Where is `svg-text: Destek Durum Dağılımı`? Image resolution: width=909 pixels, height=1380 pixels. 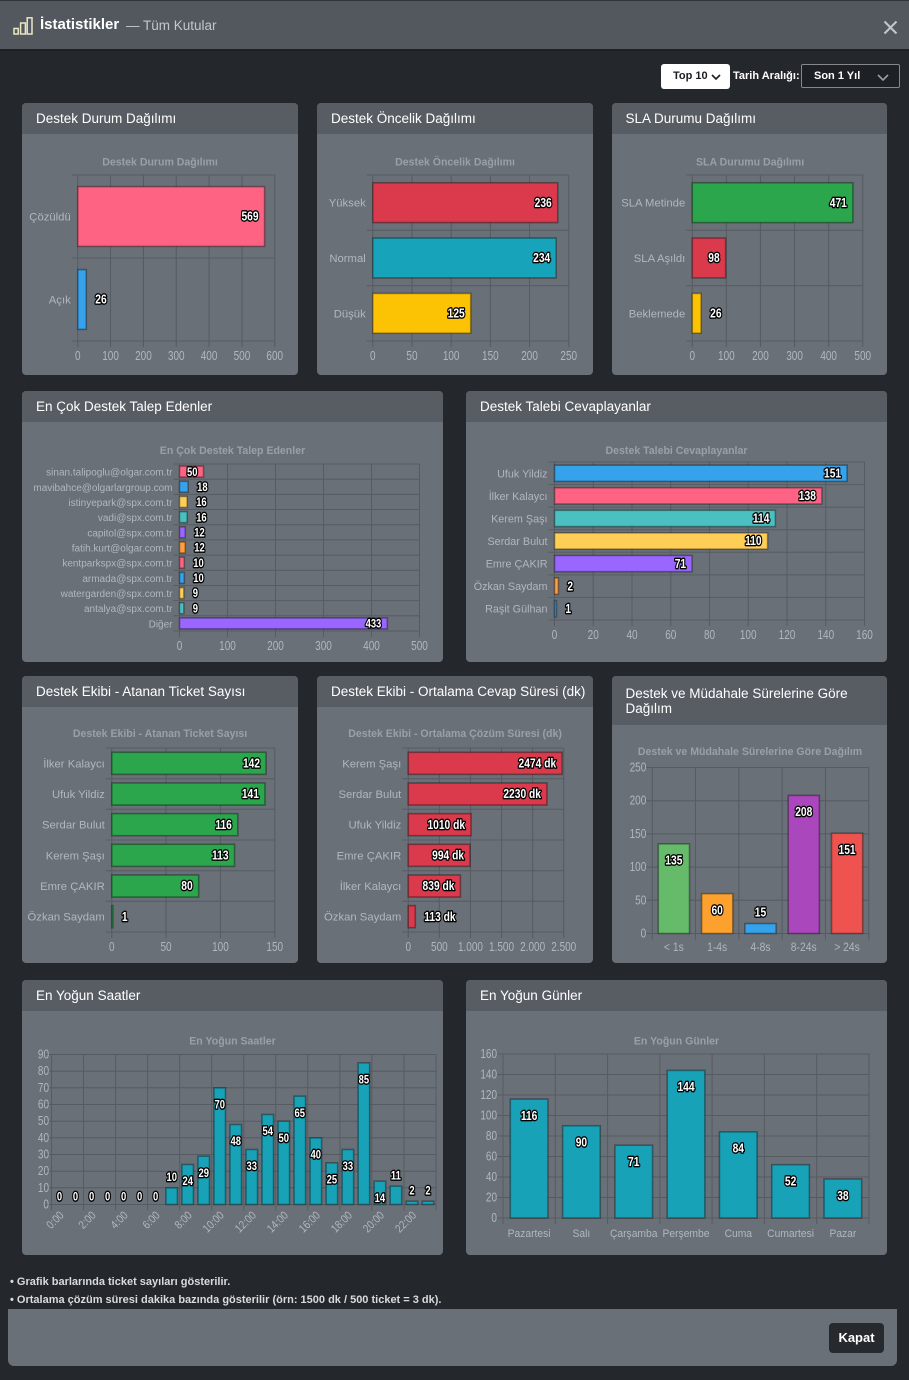 svg-text: Destek Durum Dağılımı is located at coordinates (160, 162).